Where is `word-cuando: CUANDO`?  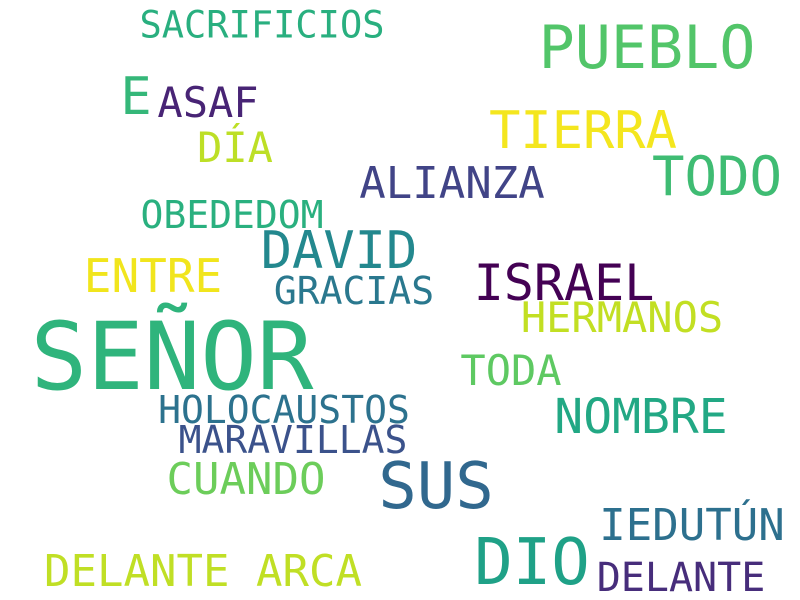 word-cuando: CUANDO is located at coordinates (246, 479).